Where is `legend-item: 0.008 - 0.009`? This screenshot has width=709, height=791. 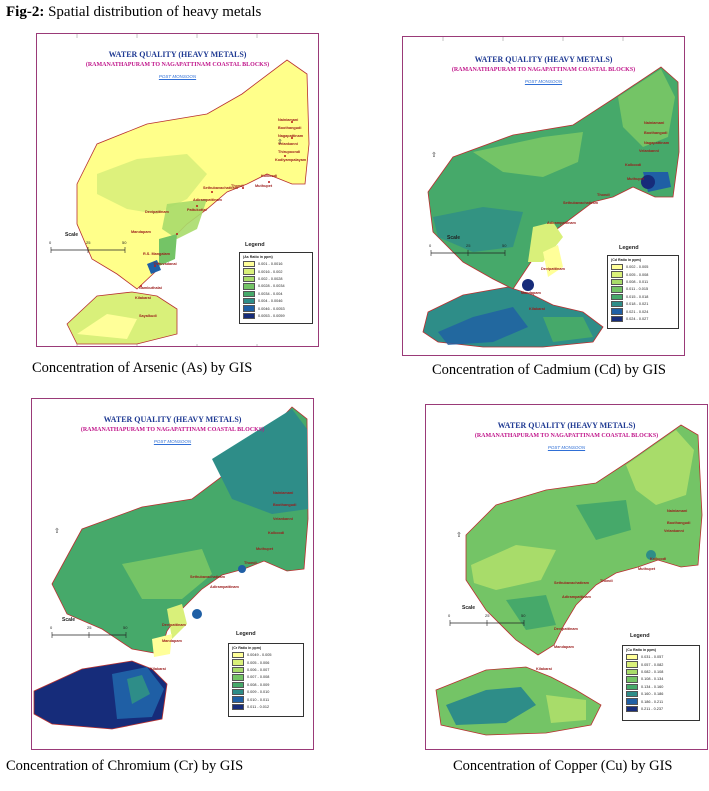 legend-item: 0.008 - 0.009 is located at coordinates (266, 684).